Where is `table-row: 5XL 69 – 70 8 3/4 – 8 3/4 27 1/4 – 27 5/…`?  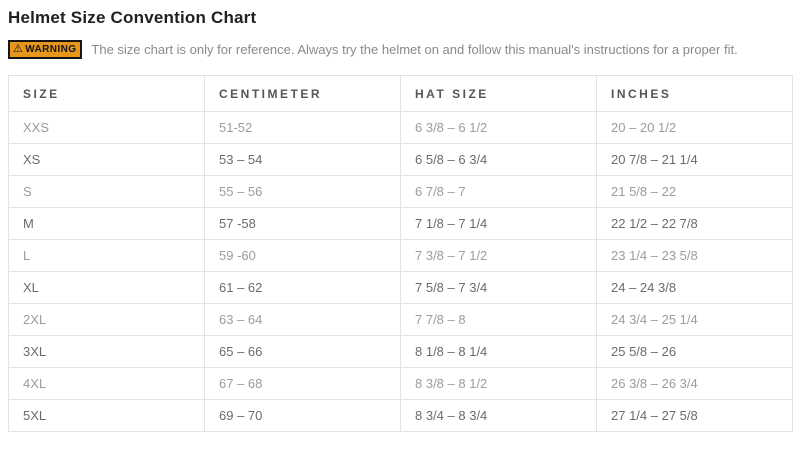
table-row: 5XL 69 – 70 8 3/4 – 8 3/4 27 1/4 – 27 5/… is located at coordinates (400, 415).